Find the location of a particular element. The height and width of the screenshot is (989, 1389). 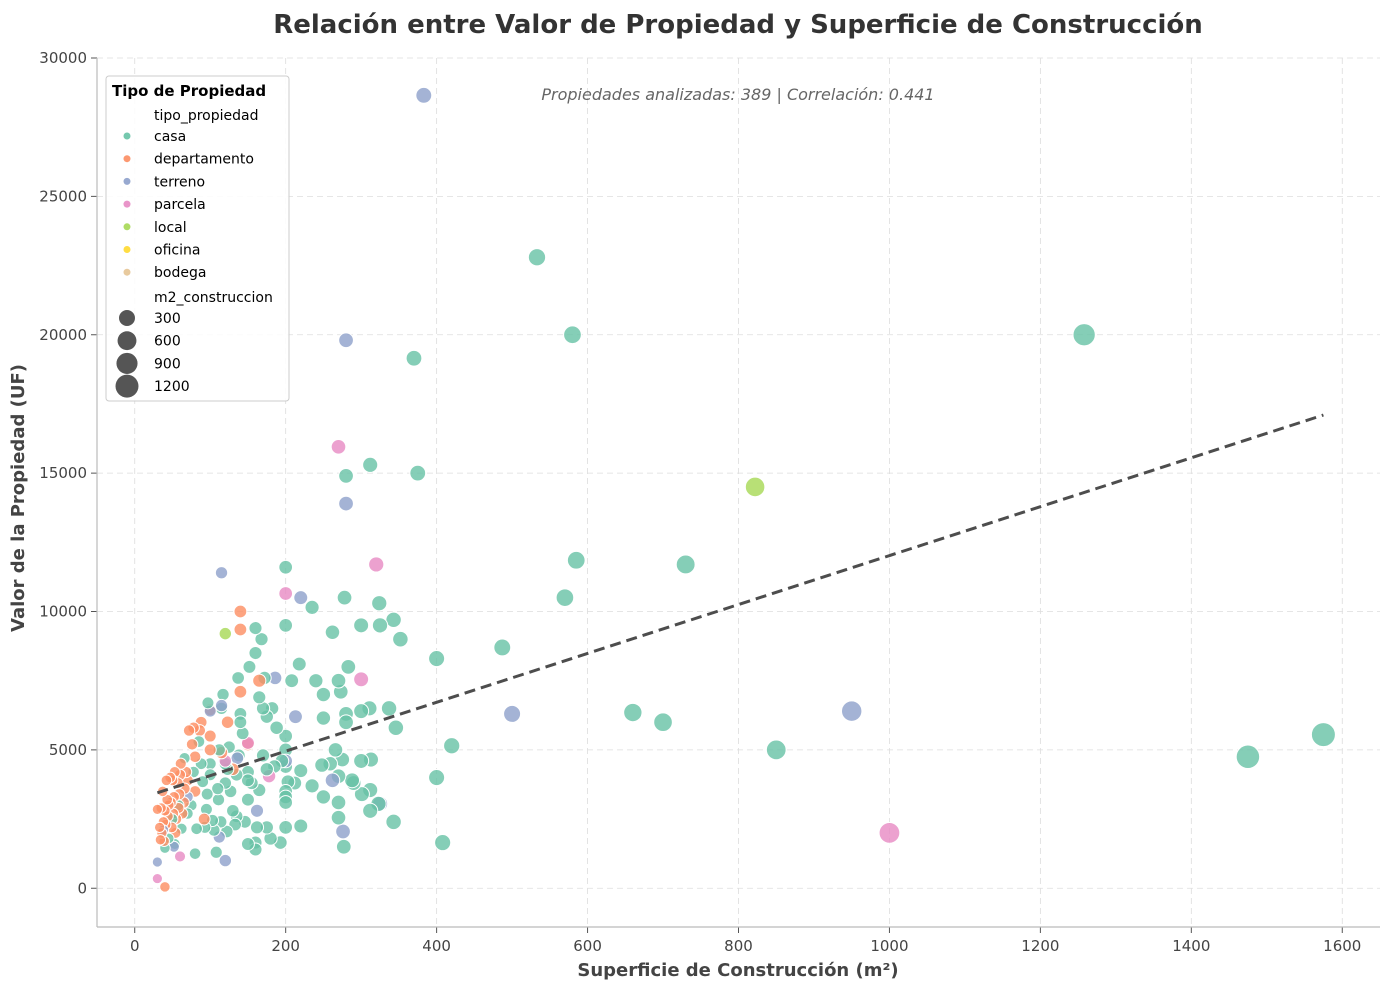

legend-size-label-300: 300 is located at coordinates (167, 319).